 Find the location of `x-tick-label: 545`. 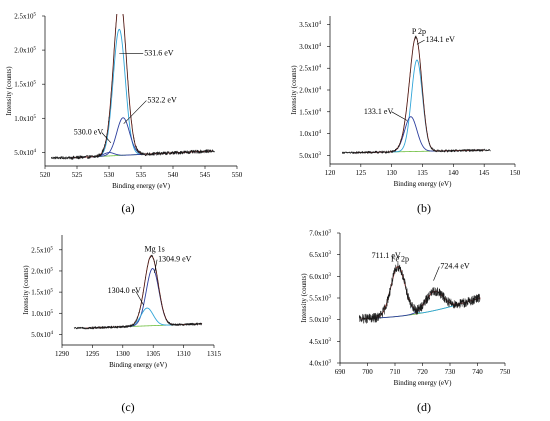

x-tick-label: 545 is located at coordinates (205, 175).